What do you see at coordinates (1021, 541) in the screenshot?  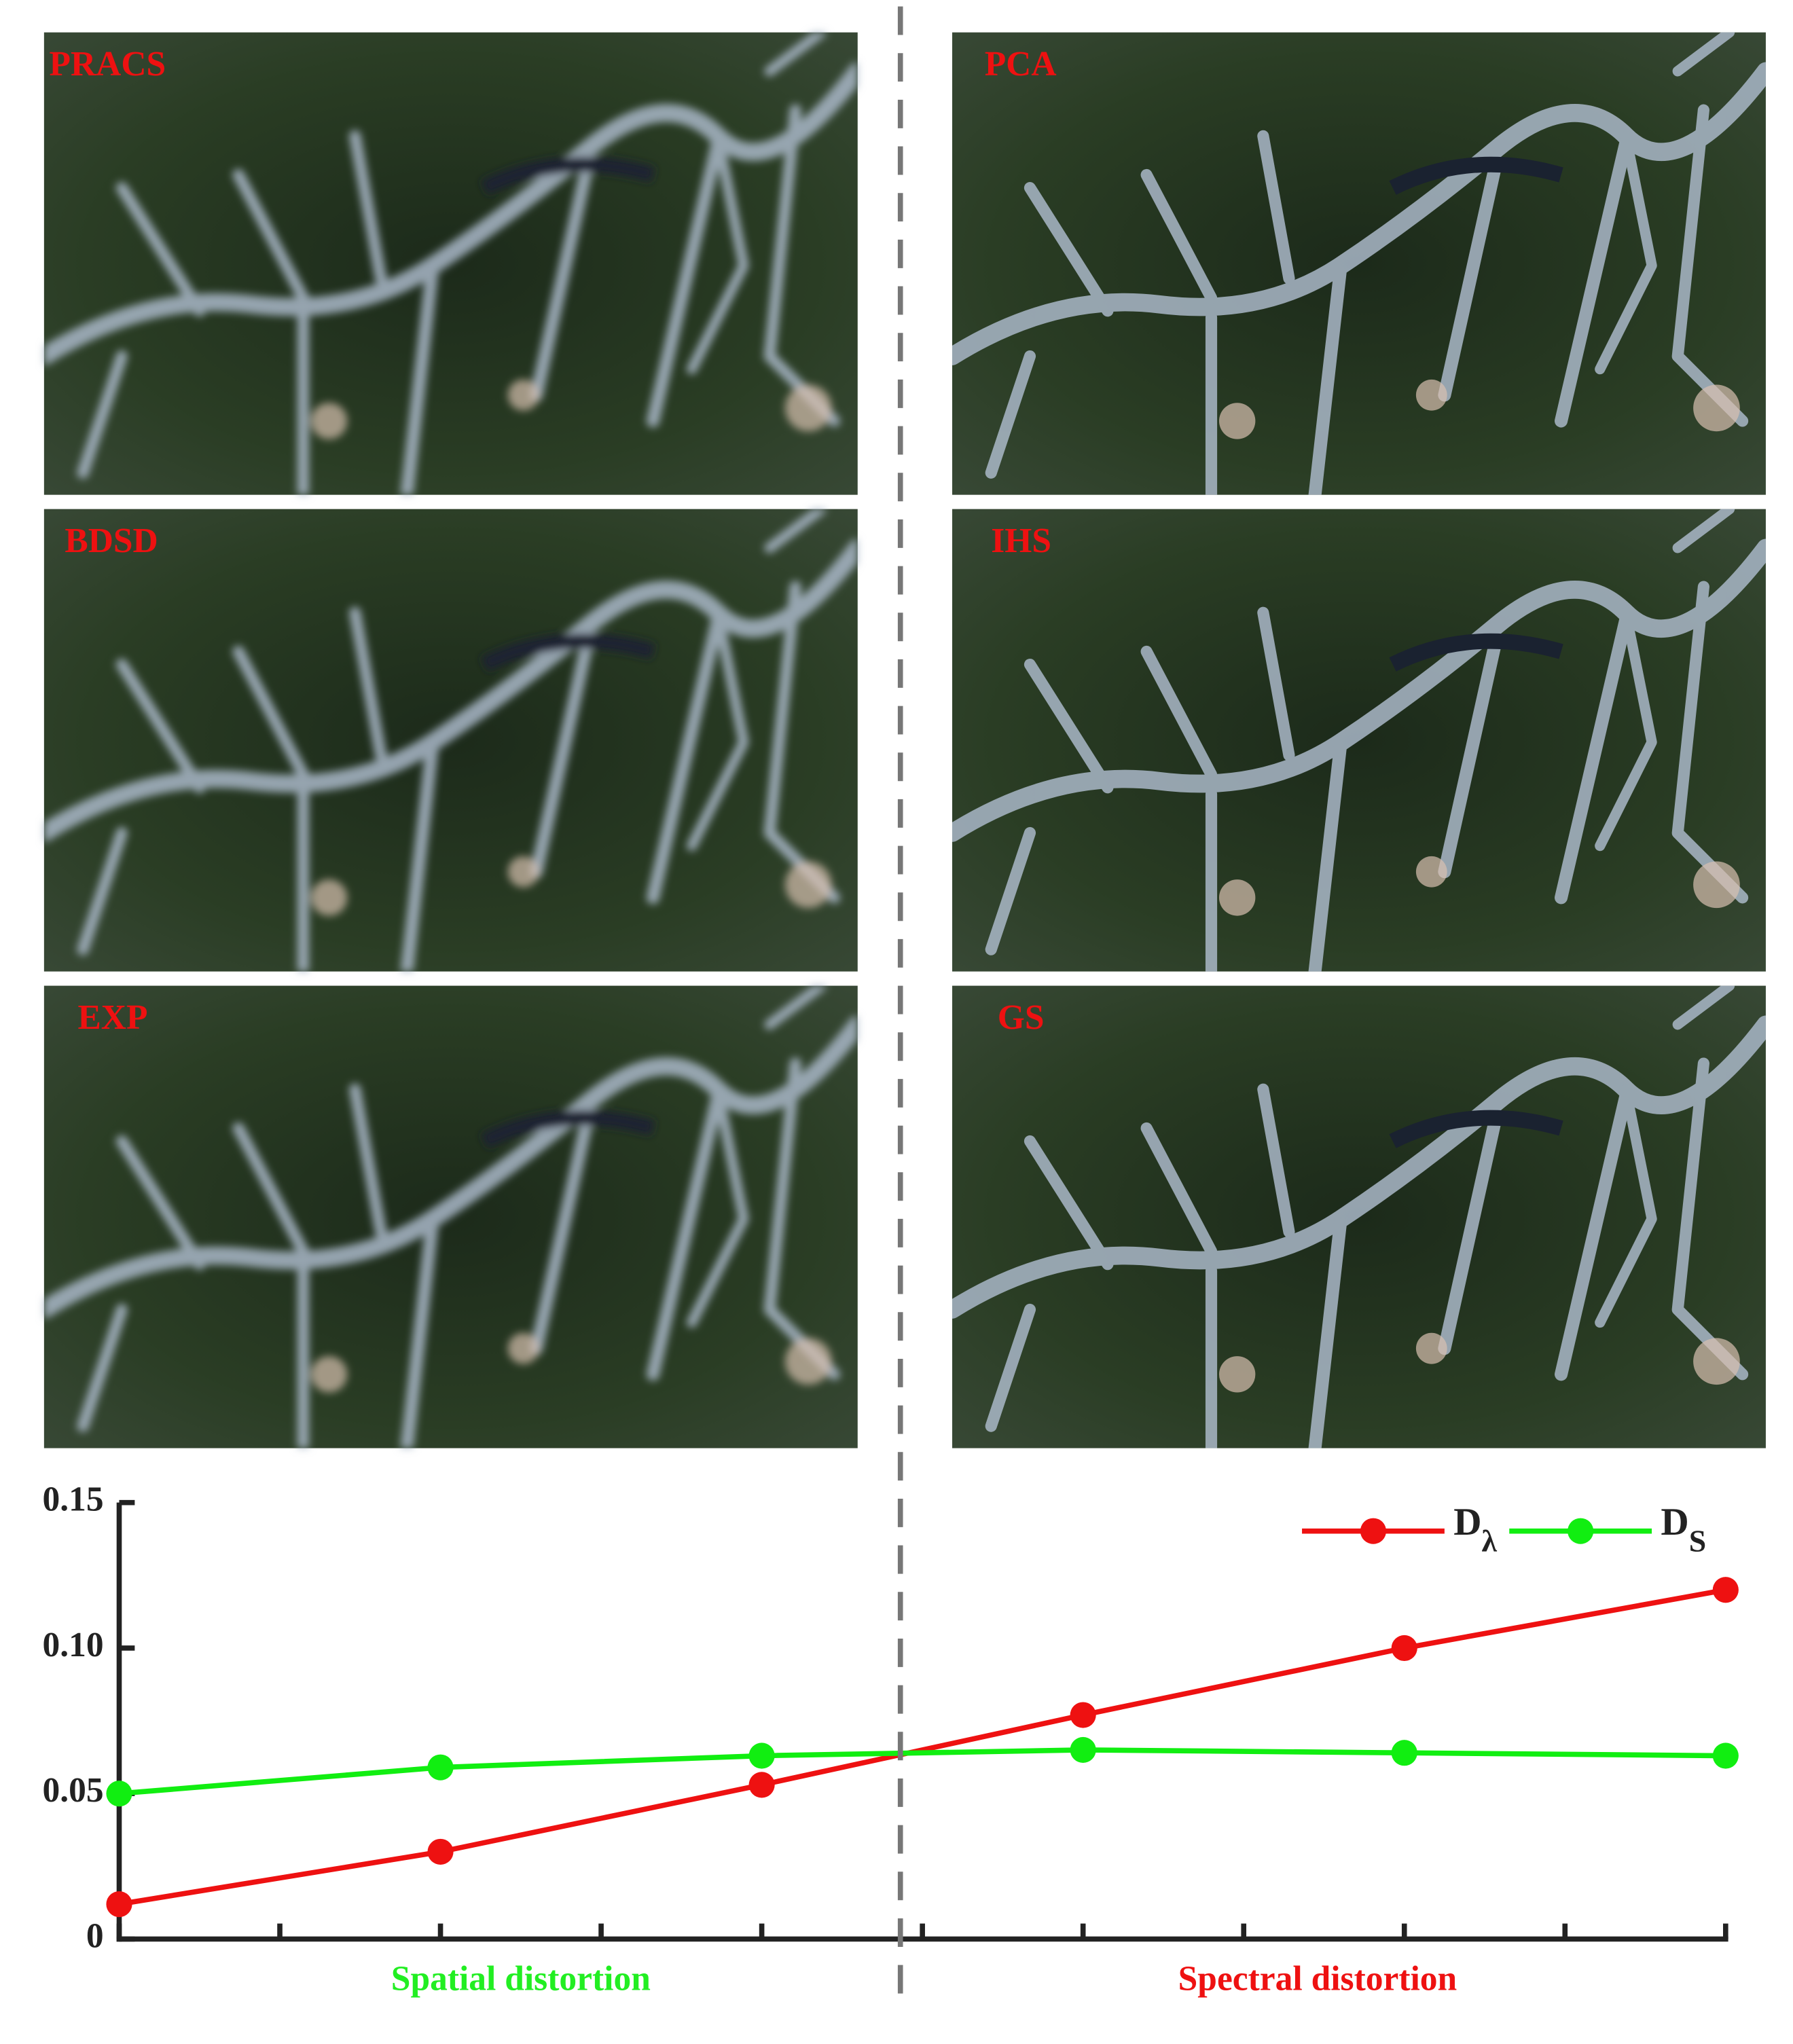 I see `image-label: IHS` at bounding box center [1021, 541].